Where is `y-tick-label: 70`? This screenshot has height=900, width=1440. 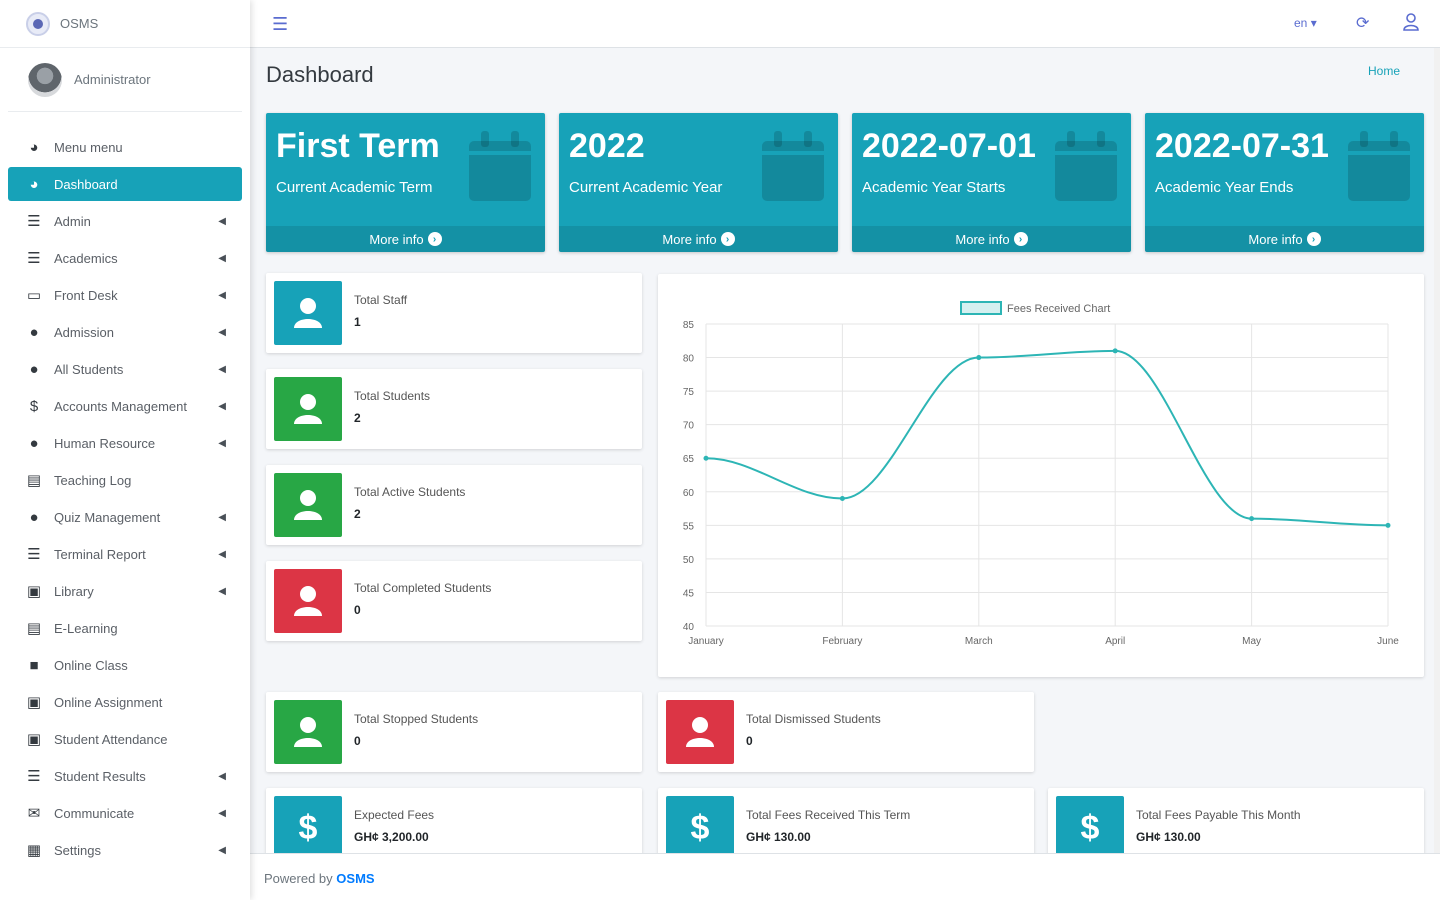
y-tick-label: 70 is located at coordinates (689, 426).